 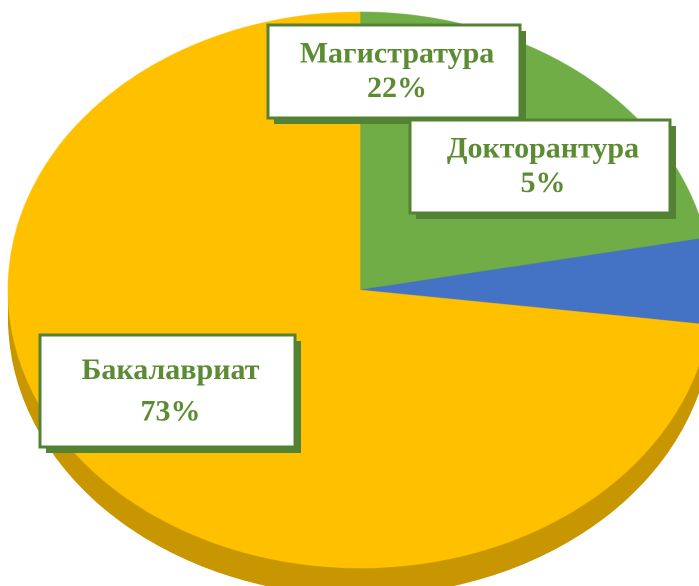 I want to click on category-label: Докторантура, so click(x=543, y=148).